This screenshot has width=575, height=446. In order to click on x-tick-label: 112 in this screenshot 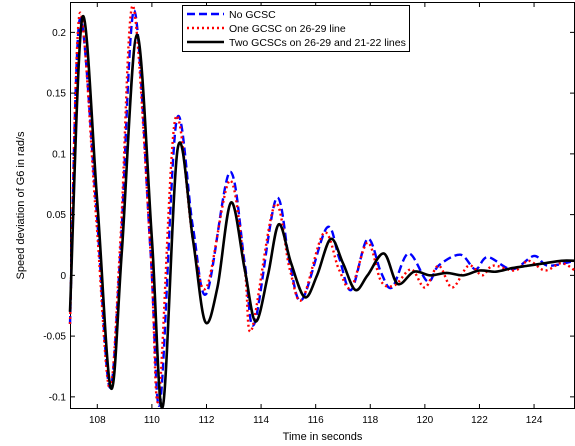, I will do `click(207, 420)`.